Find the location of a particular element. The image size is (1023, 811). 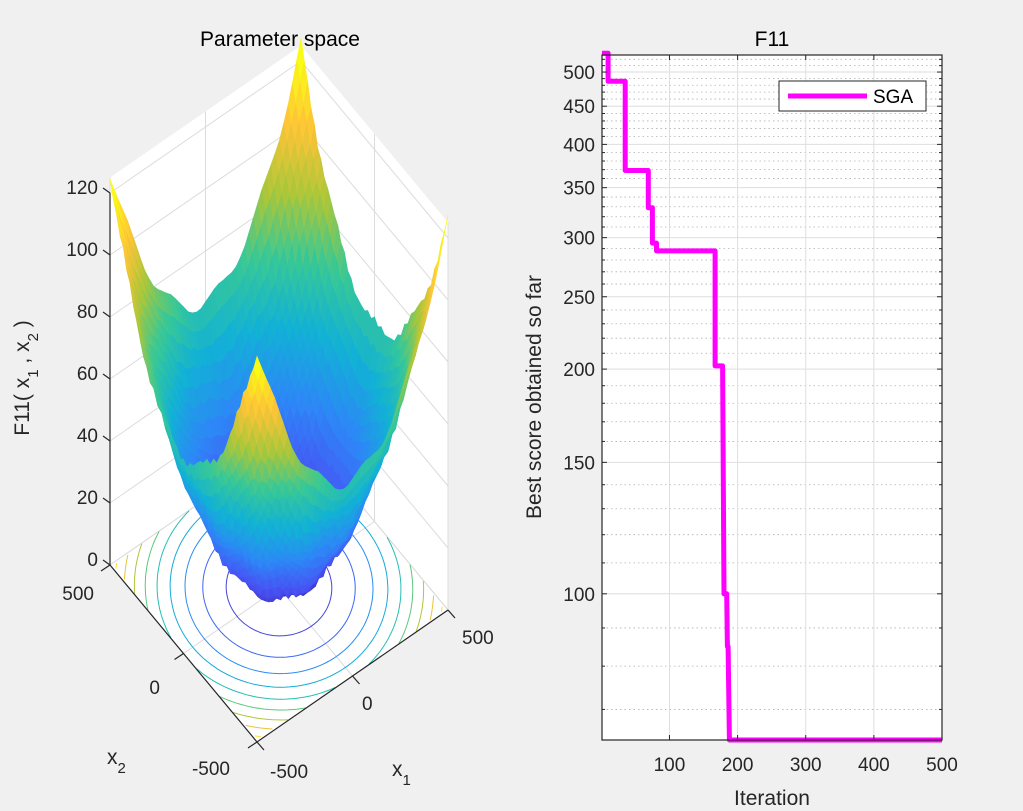

x2-tick-label: 500 is located at coordinates (78, 594).